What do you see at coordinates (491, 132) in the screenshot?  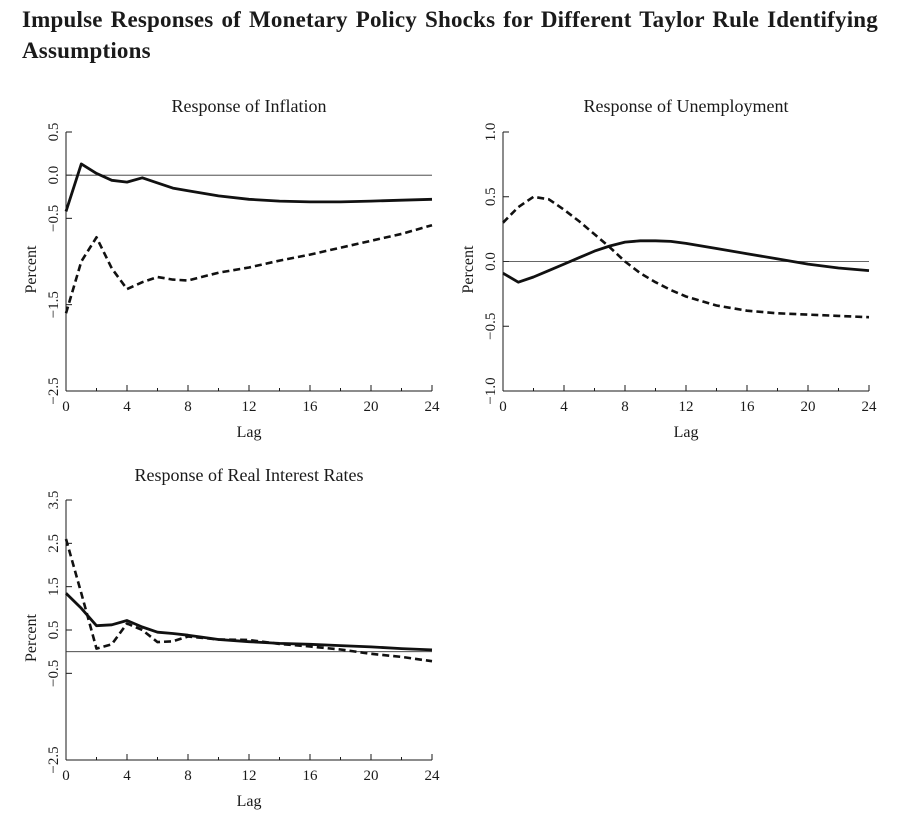 I see `y-tick-label: 1.0` at bounding box center [491, 132].